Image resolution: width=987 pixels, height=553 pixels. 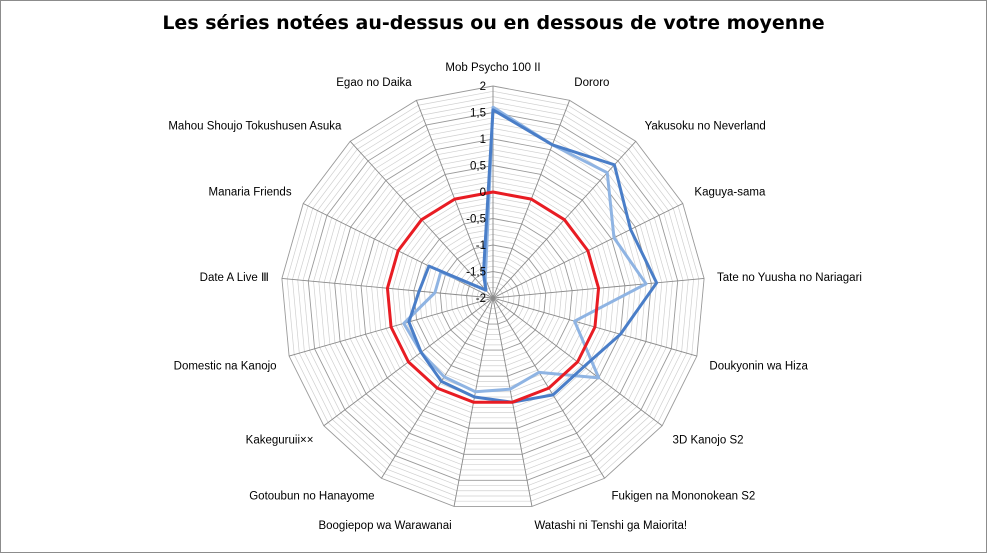 I want to click on category-label: Watashi ni Tenshi ga Maiorita!, so click(x=610, y=526).